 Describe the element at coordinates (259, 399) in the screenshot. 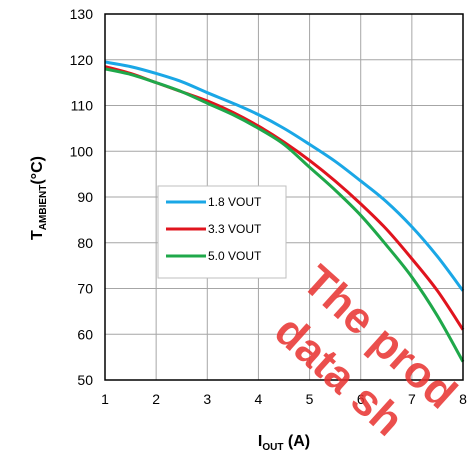

I see `x-tick-label: 4` at that location.